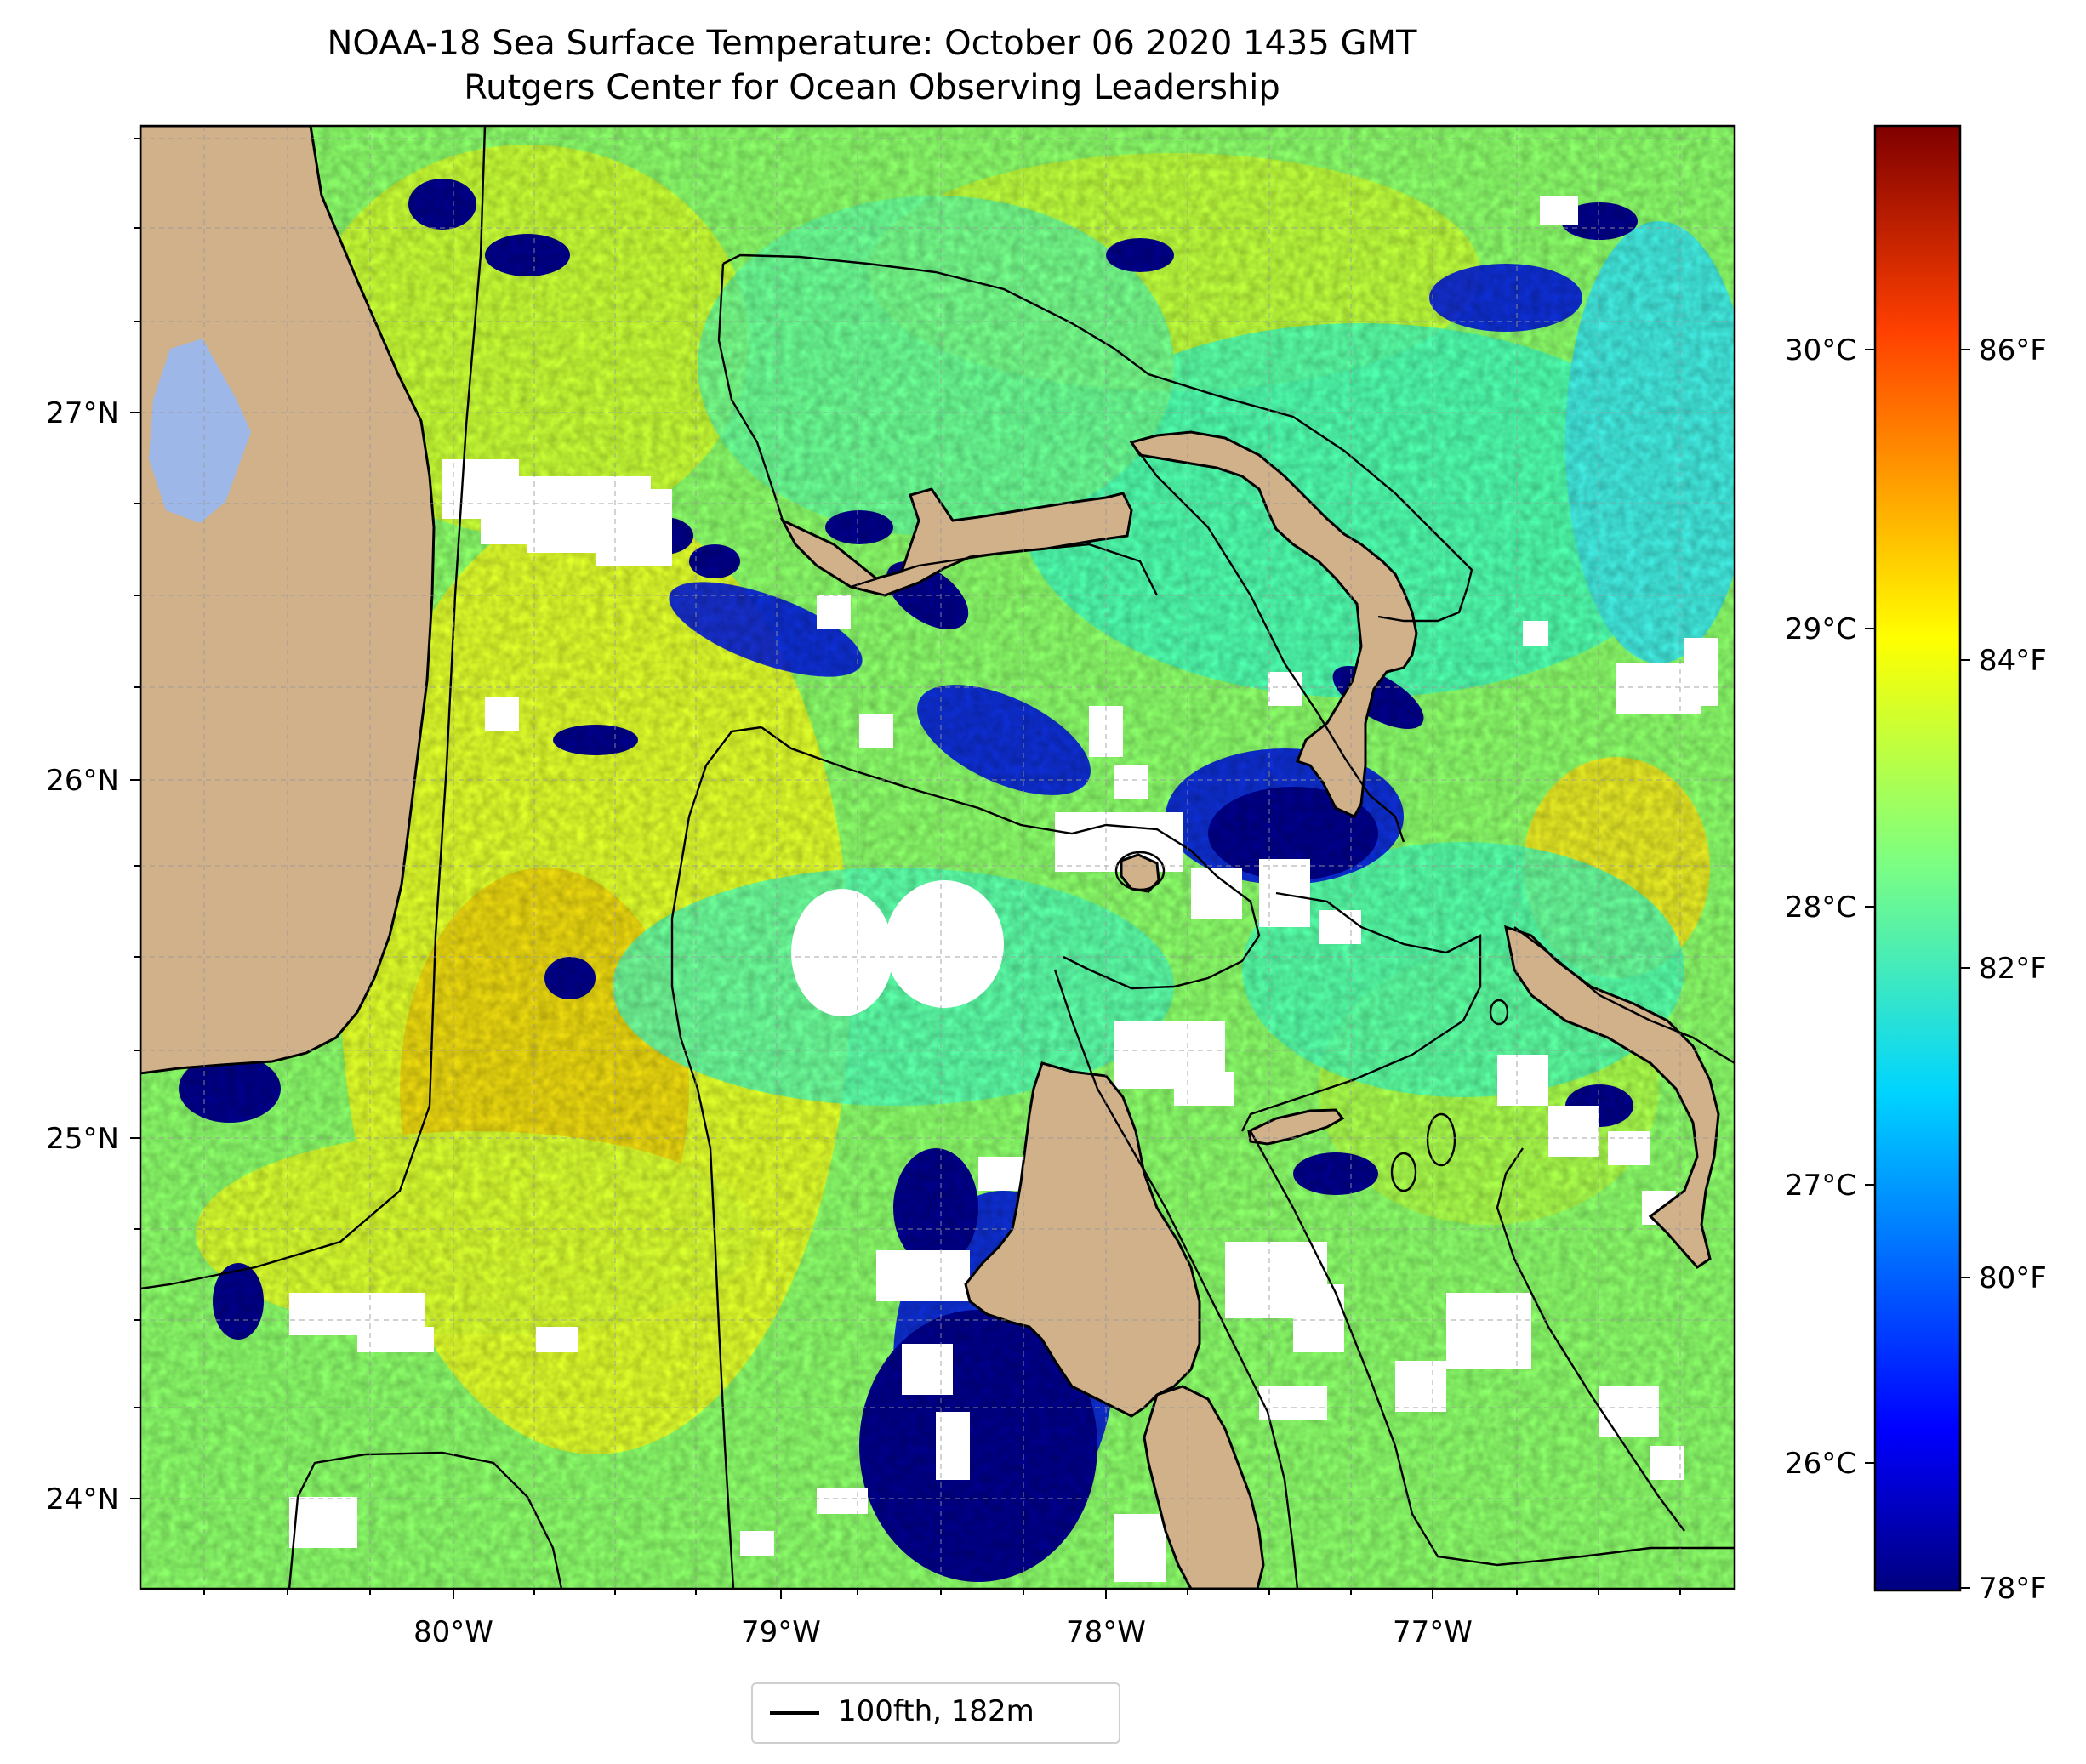 This screenshot has height=1764, width=2086. I want to click on lat-tick-label: 25°N, so click(82, 1139).